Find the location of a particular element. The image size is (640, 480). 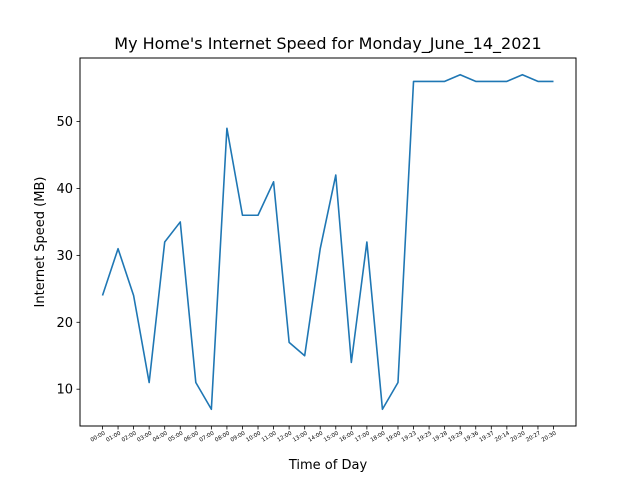

y-axis-label: Internet Speed (MB) is located at coordinates (40, 242).